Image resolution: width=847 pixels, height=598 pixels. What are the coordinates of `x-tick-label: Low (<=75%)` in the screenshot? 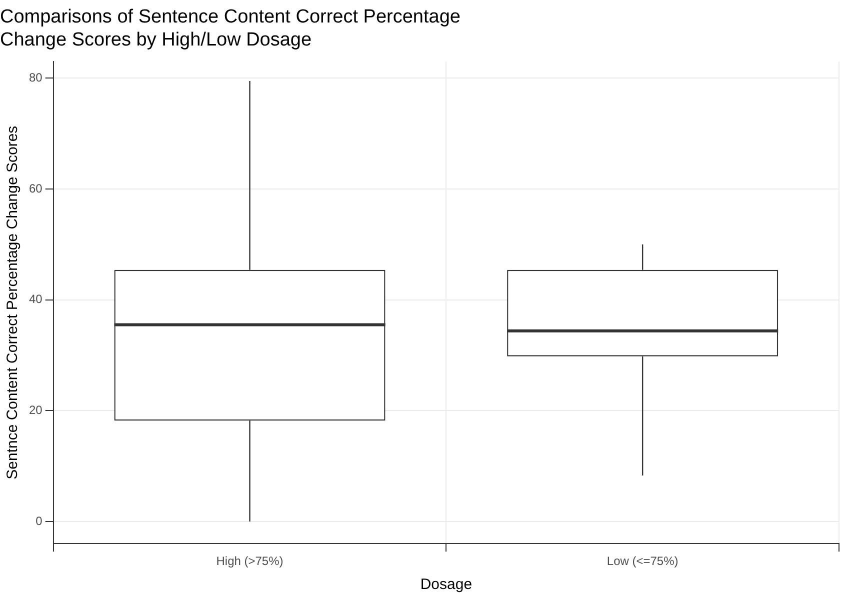 It's located at (642, 561).